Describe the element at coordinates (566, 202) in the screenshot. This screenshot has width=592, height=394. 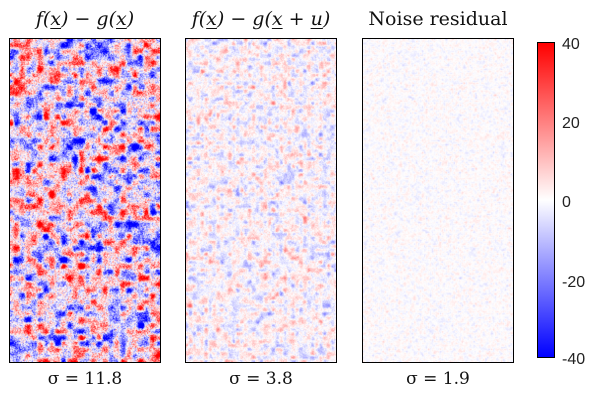
I see `colorbar-tick-0: 0` at that location.